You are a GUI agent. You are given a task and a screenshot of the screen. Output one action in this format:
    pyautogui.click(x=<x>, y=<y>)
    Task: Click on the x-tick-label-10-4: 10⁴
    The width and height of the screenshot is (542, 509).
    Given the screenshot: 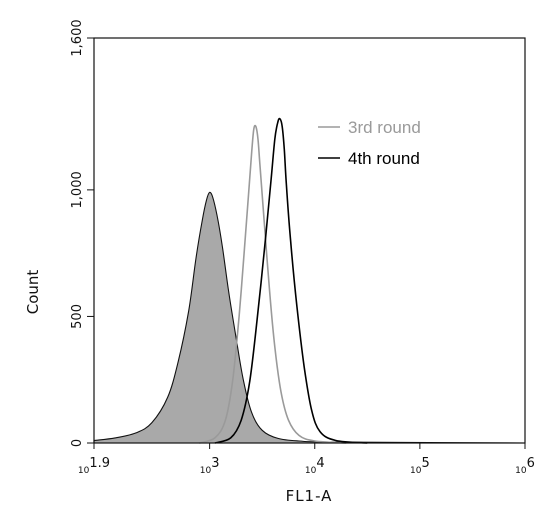 What is the action you would take?
    pyautogui.click(x=315, y=466)
    